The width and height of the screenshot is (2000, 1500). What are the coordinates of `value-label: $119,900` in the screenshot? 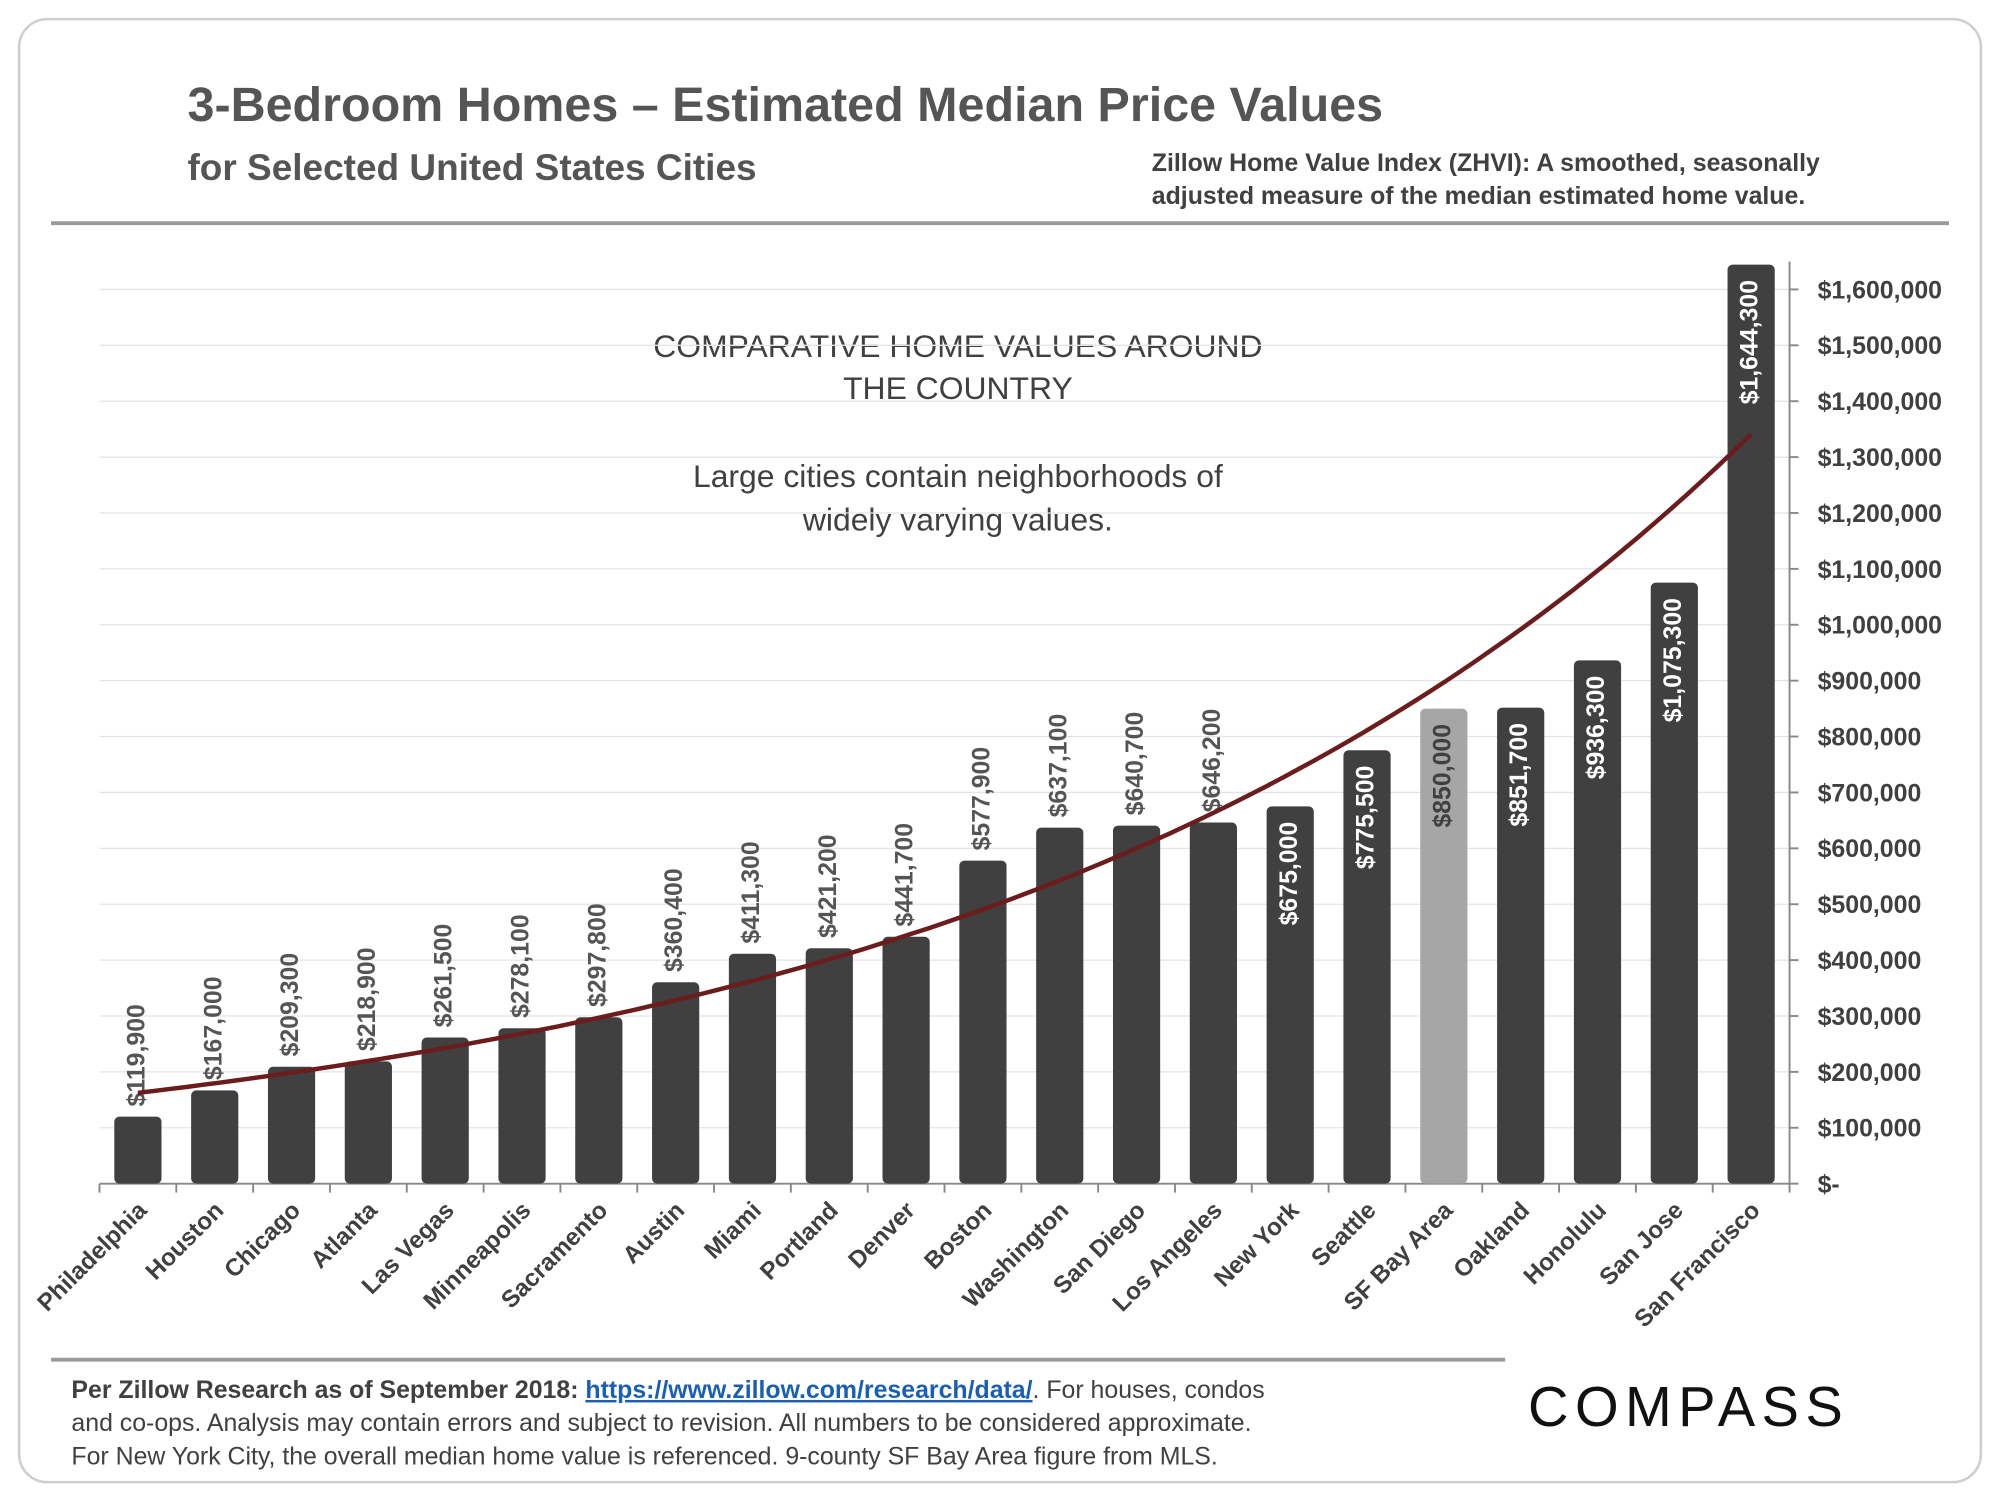 It's located at (136, 1055).